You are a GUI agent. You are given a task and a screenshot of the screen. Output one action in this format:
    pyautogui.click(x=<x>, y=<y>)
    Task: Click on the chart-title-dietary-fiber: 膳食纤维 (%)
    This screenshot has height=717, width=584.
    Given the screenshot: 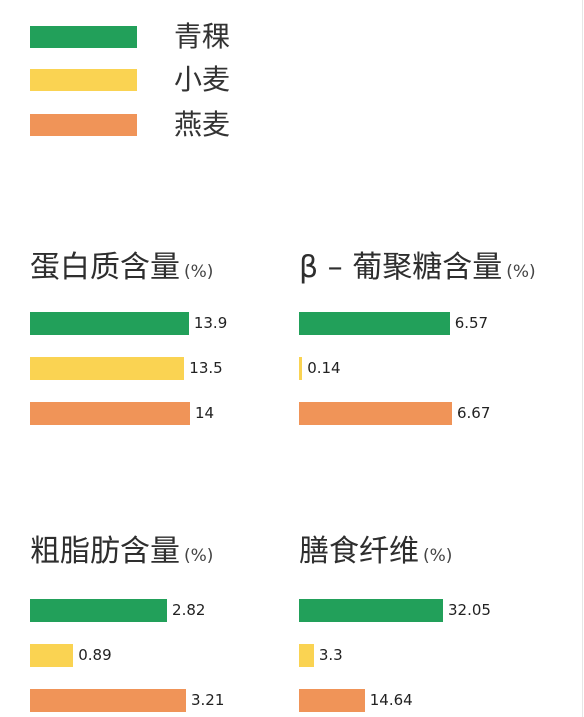 What is the action you would take?
    pyautogui.click(x=375, y=554)
    